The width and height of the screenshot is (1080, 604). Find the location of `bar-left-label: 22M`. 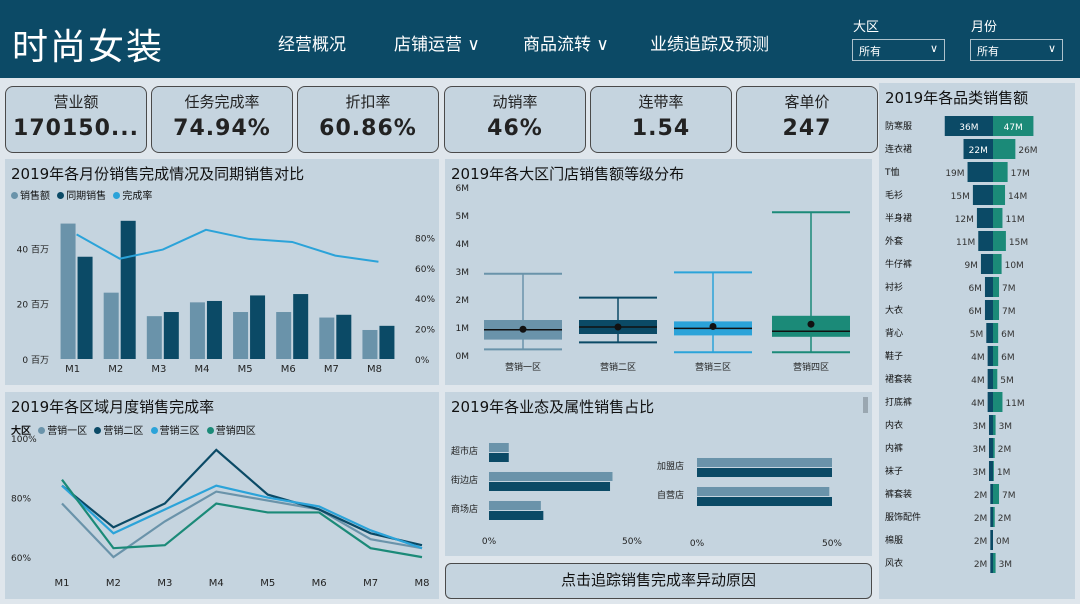

bar-left-label: 22M is located at coordinates (978, 151).